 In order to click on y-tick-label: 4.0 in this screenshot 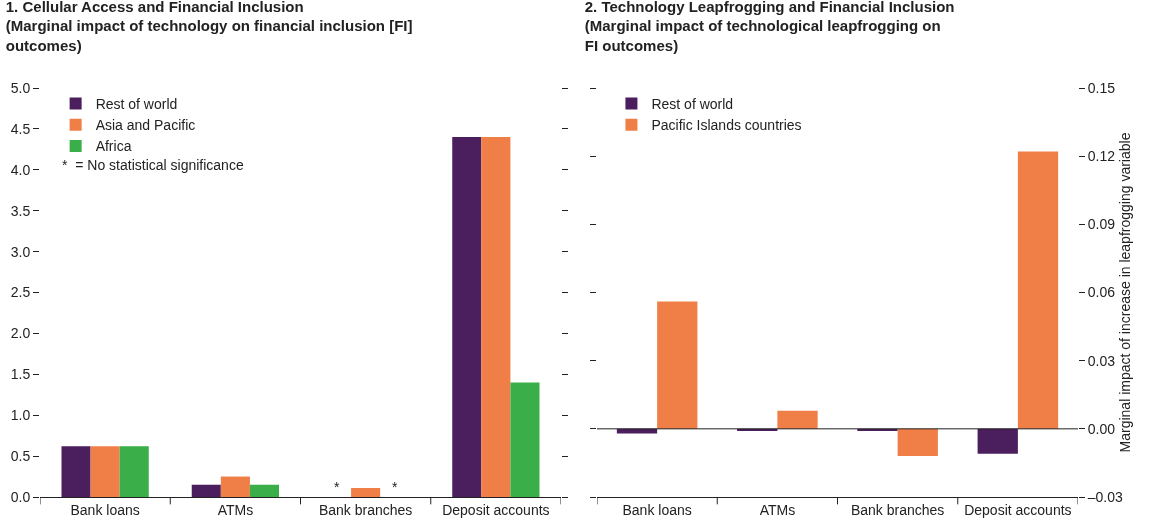, I will do `click(20, 169)`.